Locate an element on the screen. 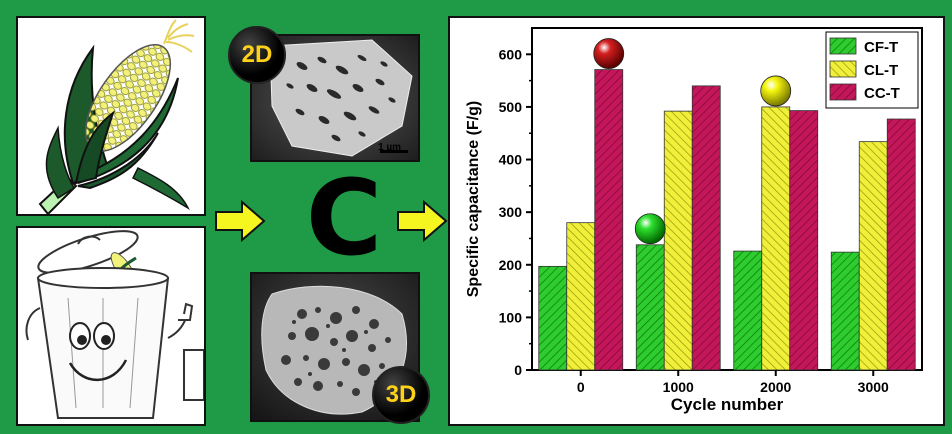 The height and width of the screenshot is (434, 952). trash-can-icon is located at coordinates (115, 324).